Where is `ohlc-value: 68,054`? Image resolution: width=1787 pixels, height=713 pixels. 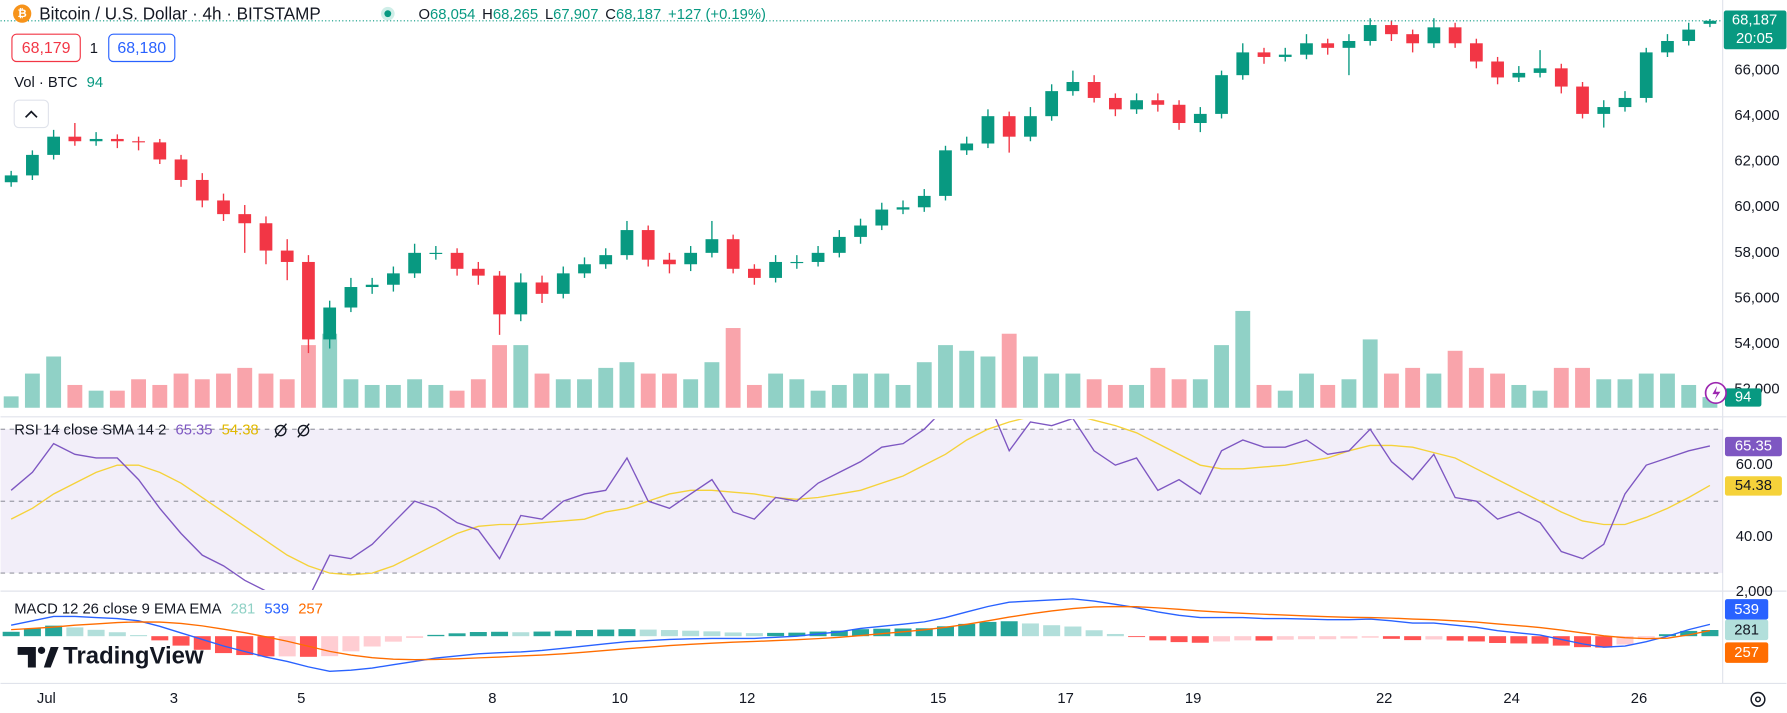
ohlc-value: 68,054 is located at coordinates (452, 15).